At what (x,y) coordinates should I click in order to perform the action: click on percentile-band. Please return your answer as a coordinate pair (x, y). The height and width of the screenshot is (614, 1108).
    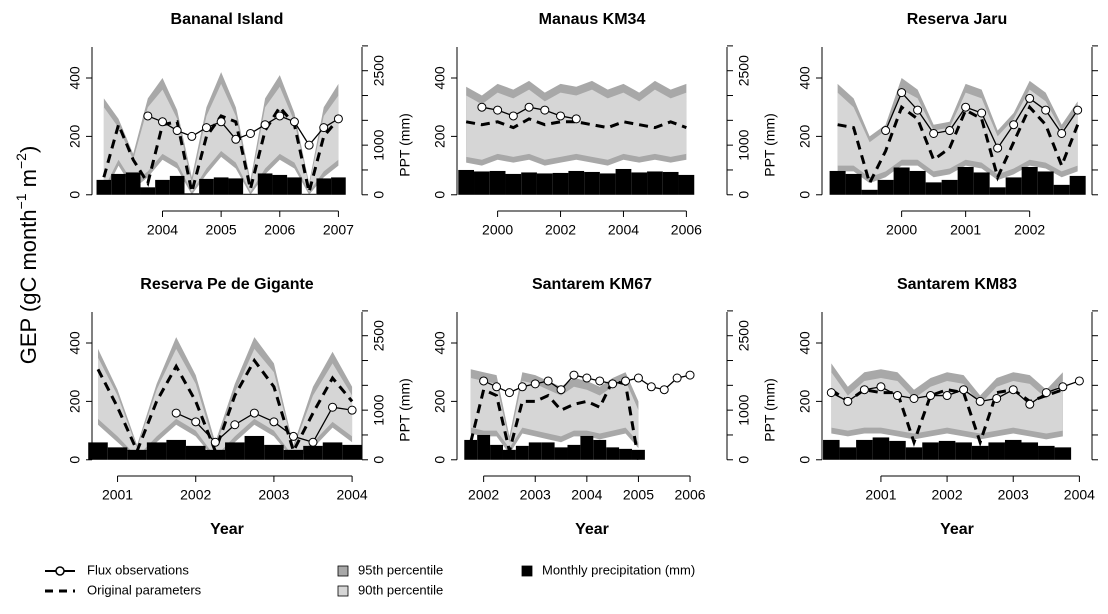
    Looking at the image, I should click on (957, 133).